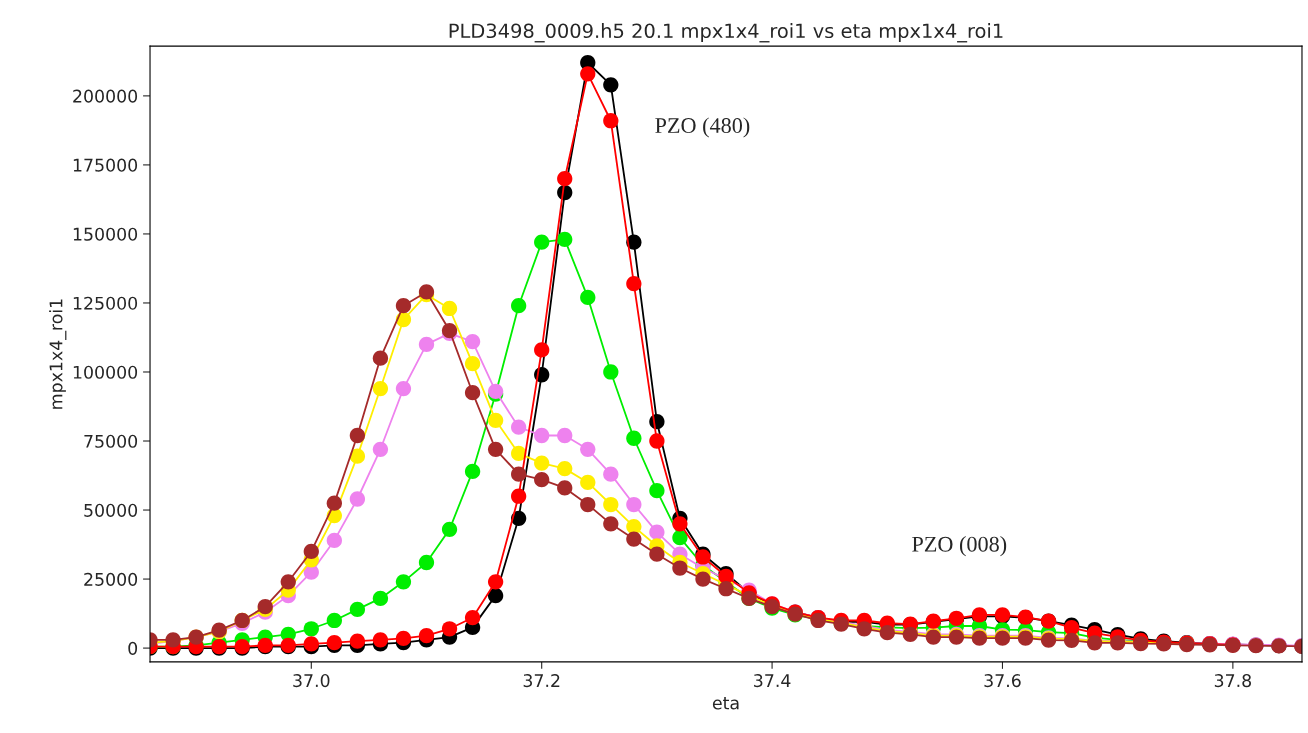  Describe the element at coordinates (105, 303) in the screenshot. I see `y-tick-label: 125000` at that location.